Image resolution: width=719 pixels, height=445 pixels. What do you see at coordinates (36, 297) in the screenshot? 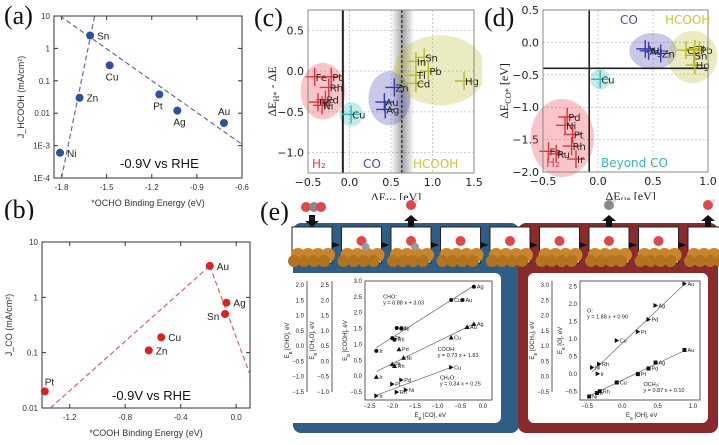
I see `y-tick-label: 1` at bounding box center [36, 297].